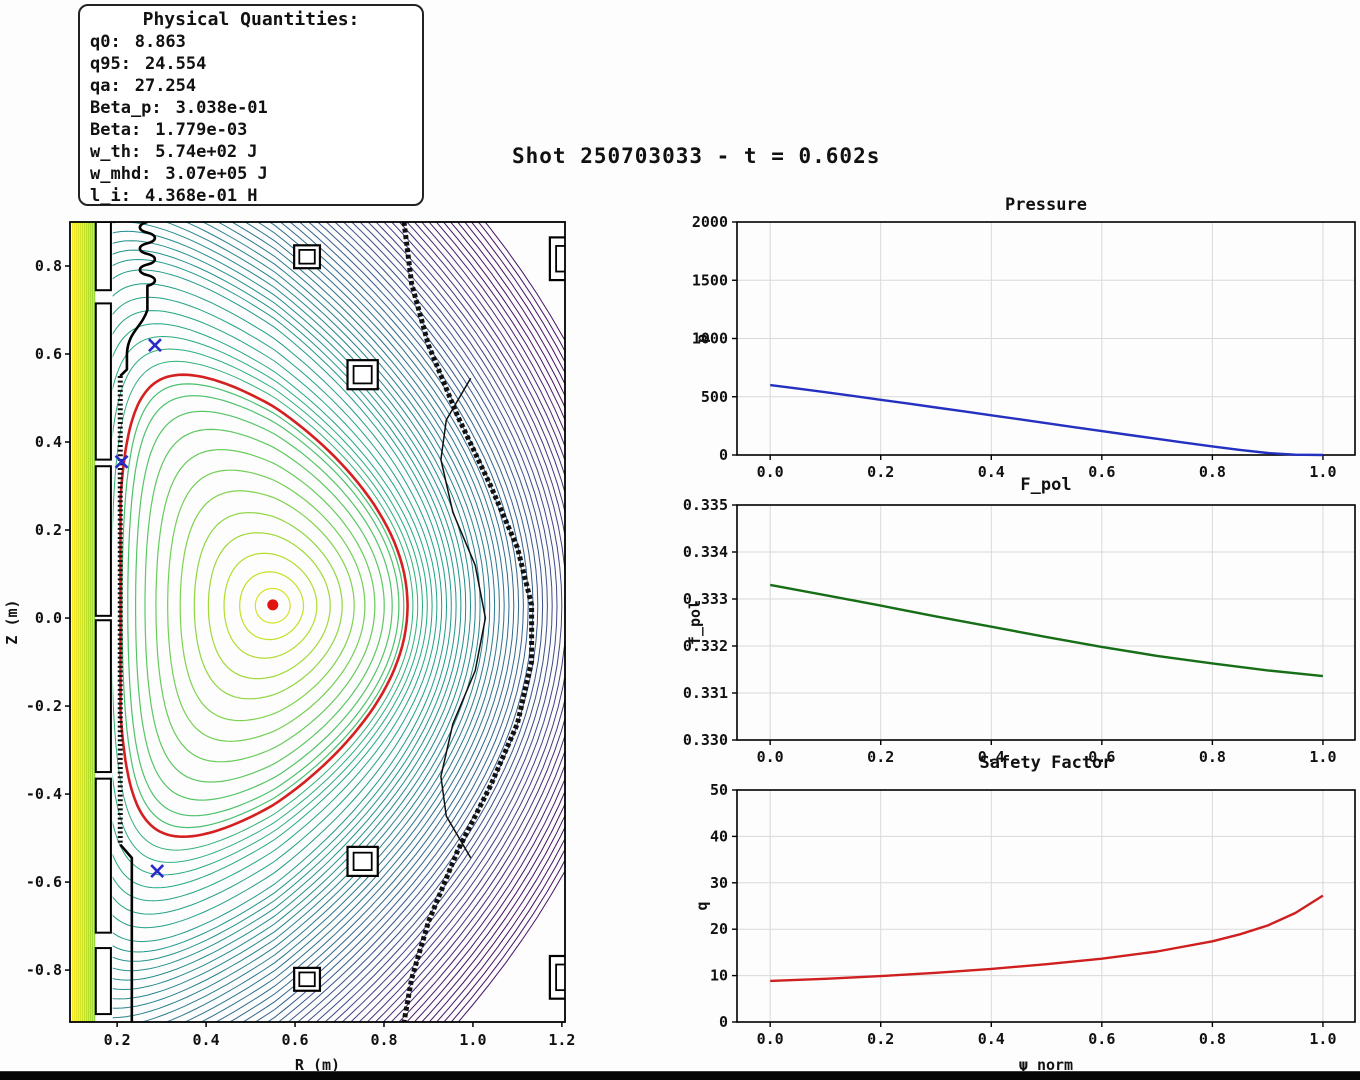  I want to click on quantity-qa: qa: 27.254, so click(143, 86).